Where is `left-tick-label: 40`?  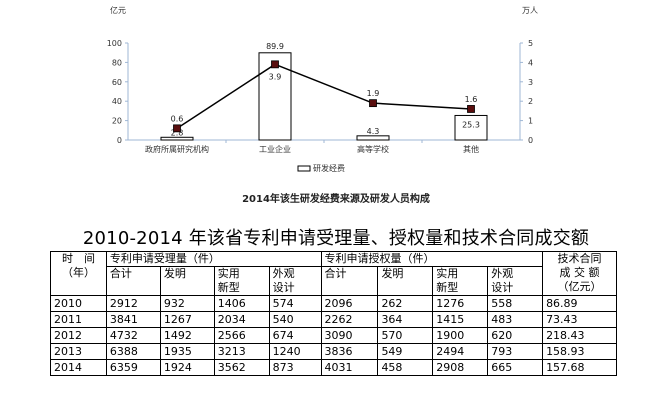 left-tick-label: 40 is located at coordinates (117, 101).